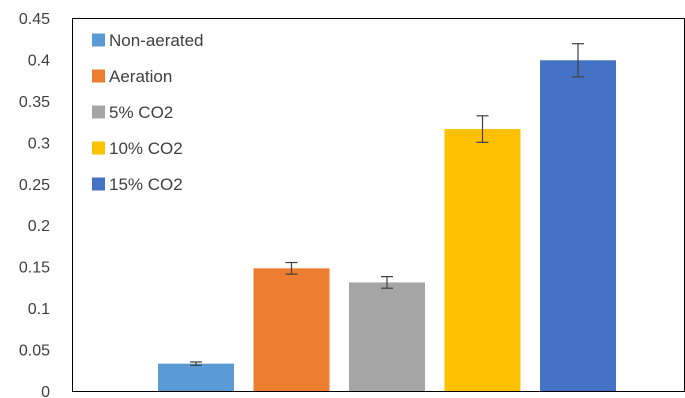 The height and width of the screenshot is (398, 685). I want to click on y-tick-label: 0.1, so click(39, 309).